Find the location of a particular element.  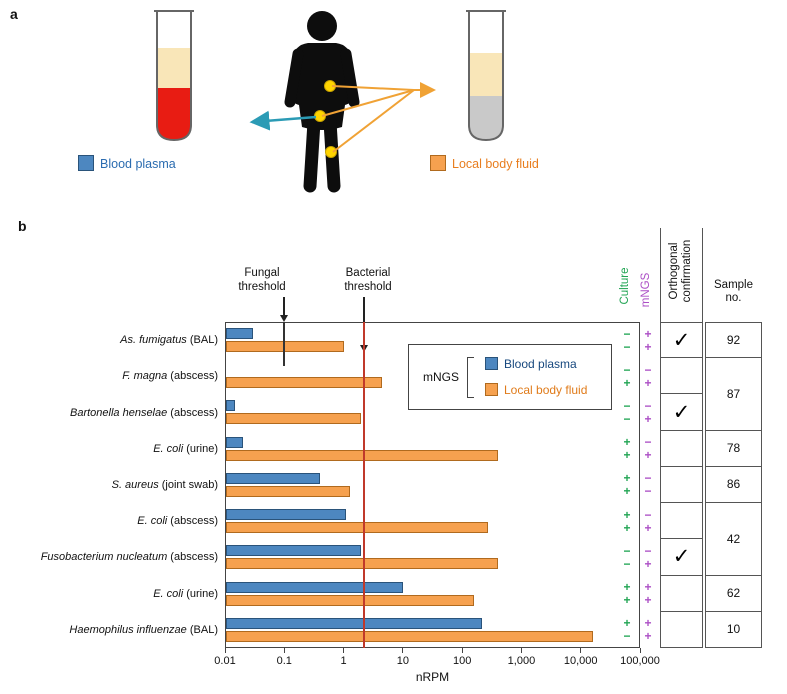

culture-column-header: Culture is located at coordinates (625, 286).